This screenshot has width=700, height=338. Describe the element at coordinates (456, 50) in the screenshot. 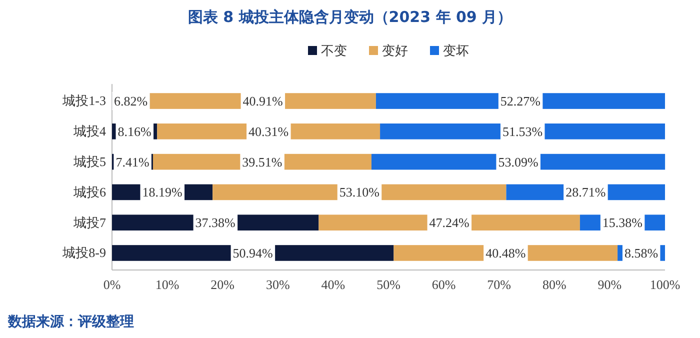

I see `legend-label: 变坏` at that location.